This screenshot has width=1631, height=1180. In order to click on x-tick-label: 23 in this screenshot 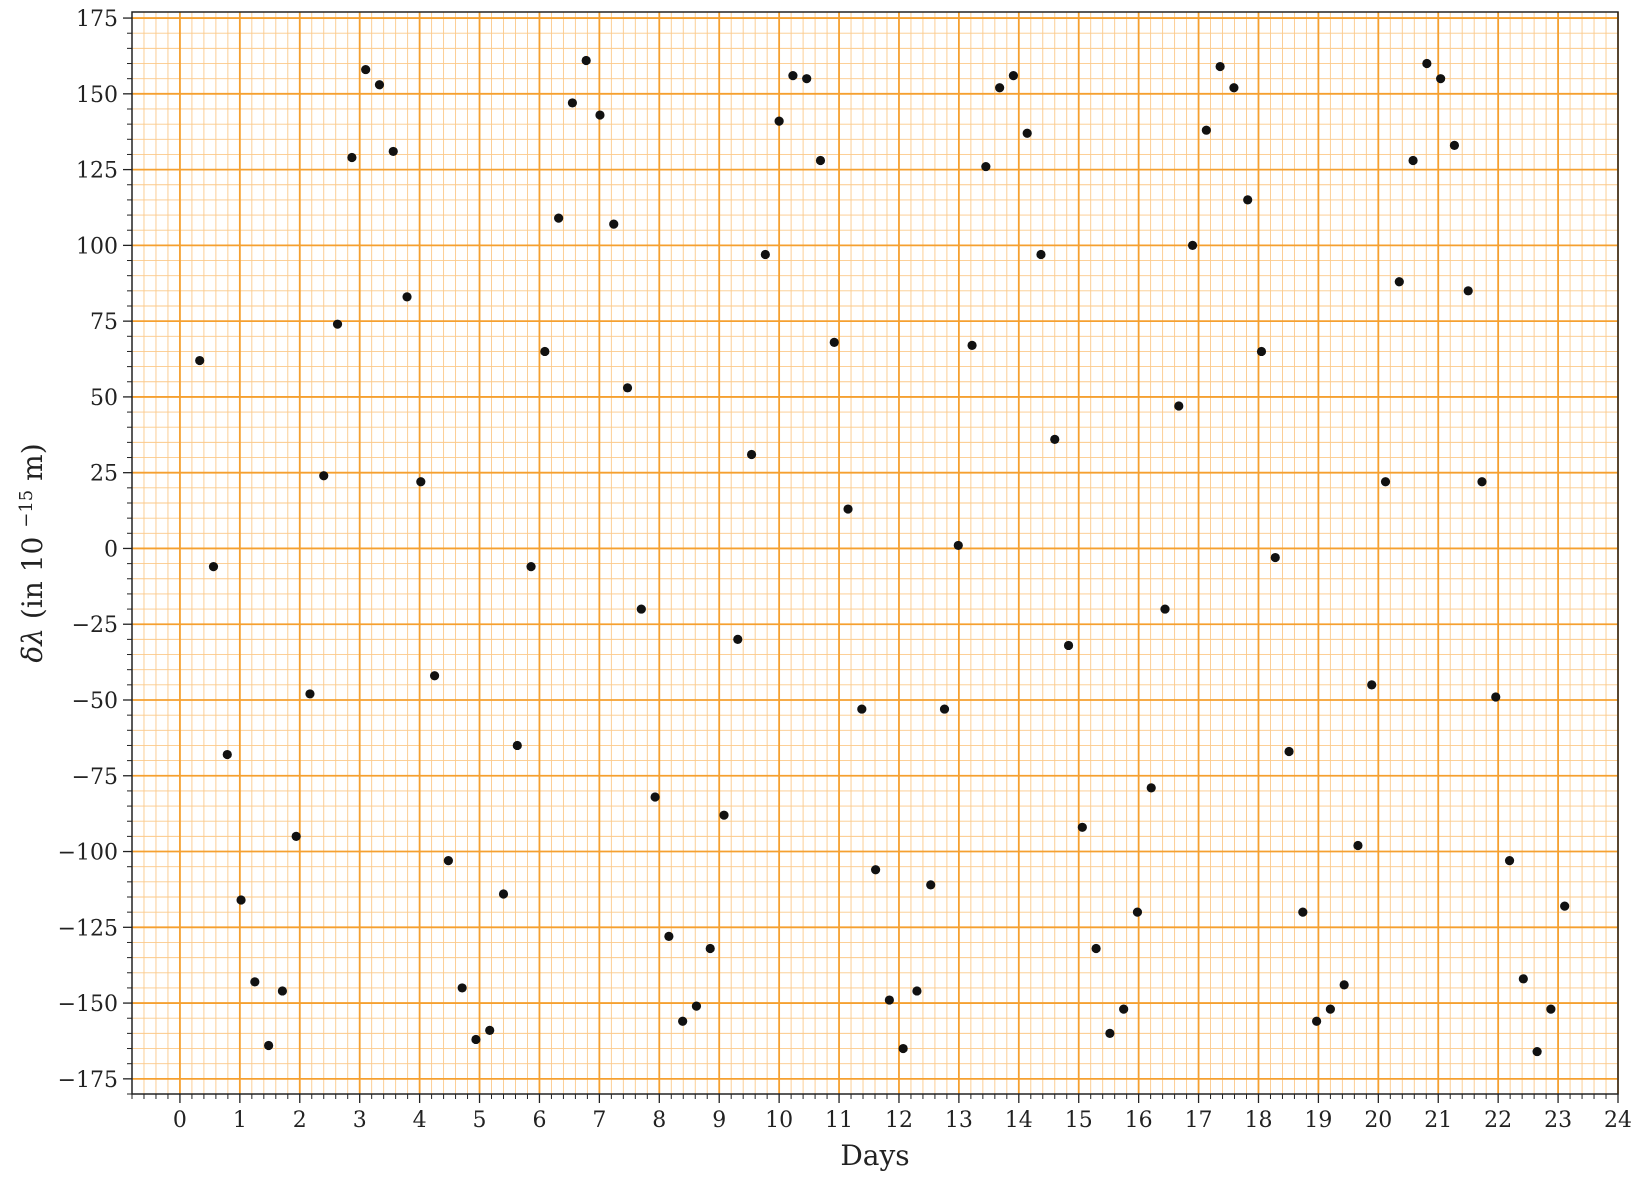, I will do `click(1558, 1120)`.